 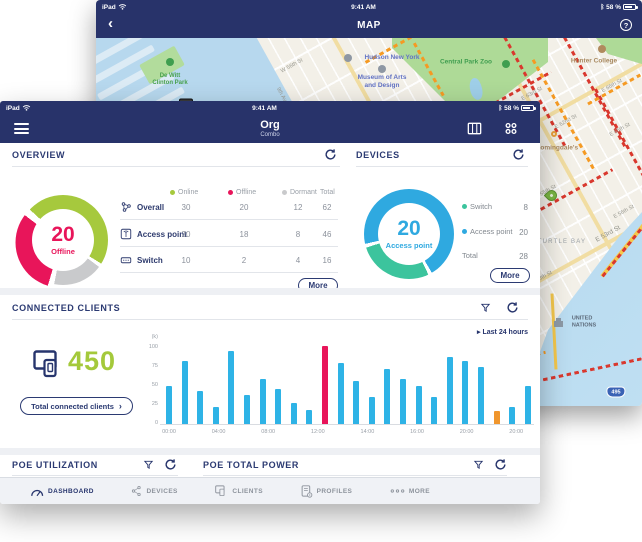 What do you see at coordinates (510, 275) in the screenshot?
I see `devices-more-button: More` at bounding box center [510, 275].